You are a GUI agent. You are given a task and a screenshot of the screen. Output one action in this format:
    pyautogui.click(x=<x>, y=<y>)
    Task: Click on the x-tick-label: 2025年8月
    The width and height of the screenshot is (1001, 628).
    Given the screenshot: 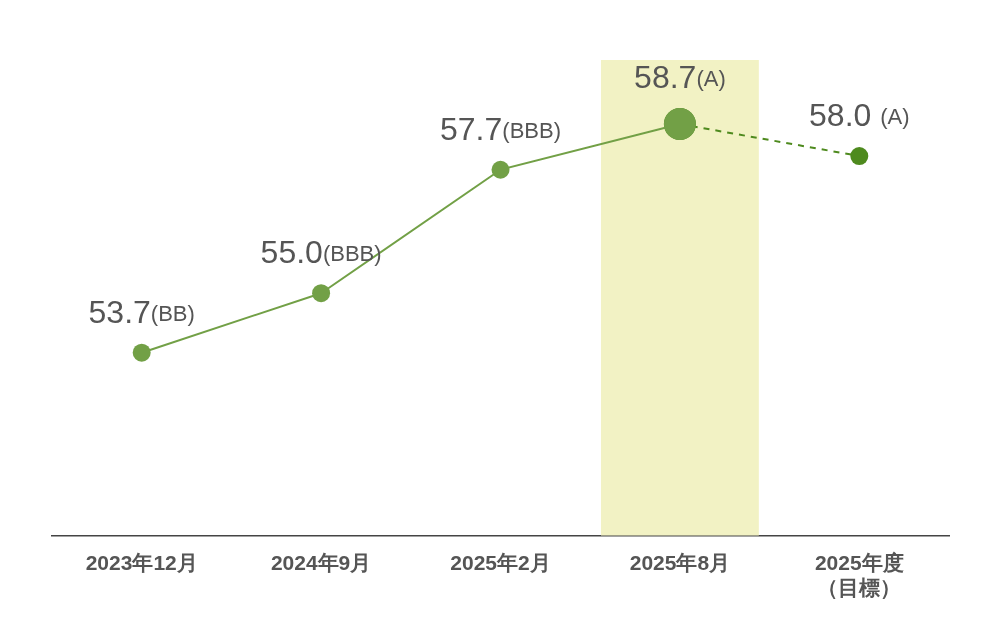 What is the action you would take?
    pyautogui.click(x=680, y=562)
    